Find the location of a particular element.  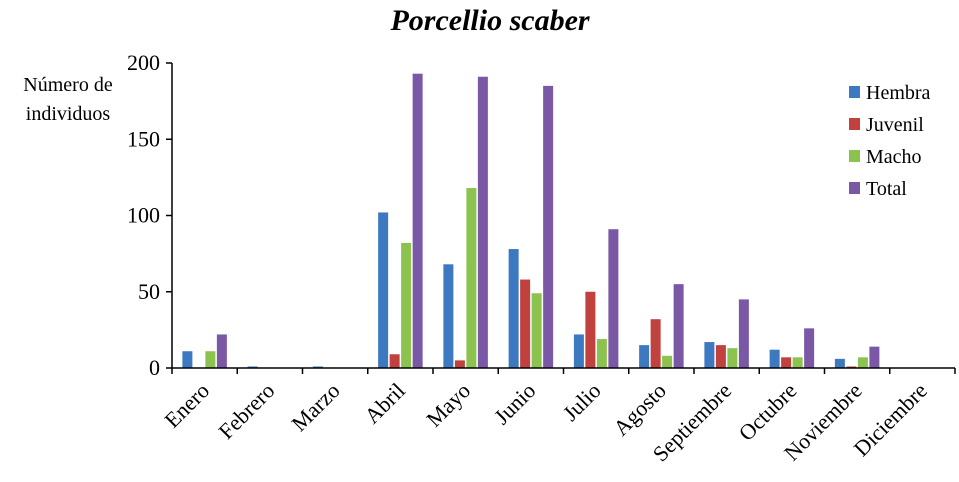

bar-total-junio is located at coordinates (548, 227).